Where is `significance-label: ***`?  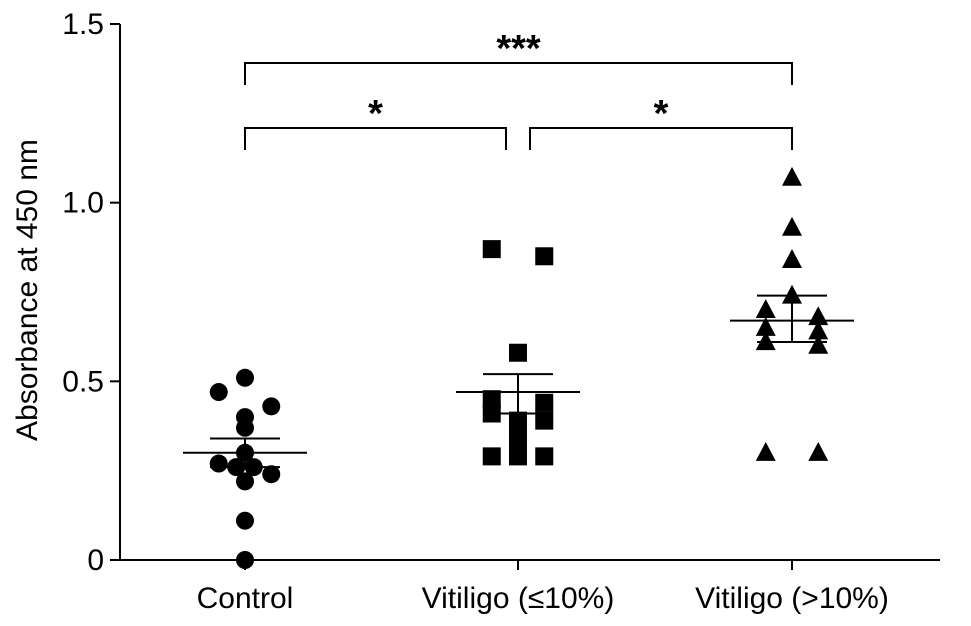 significance-label: *** is located at coordinates (518, 49).